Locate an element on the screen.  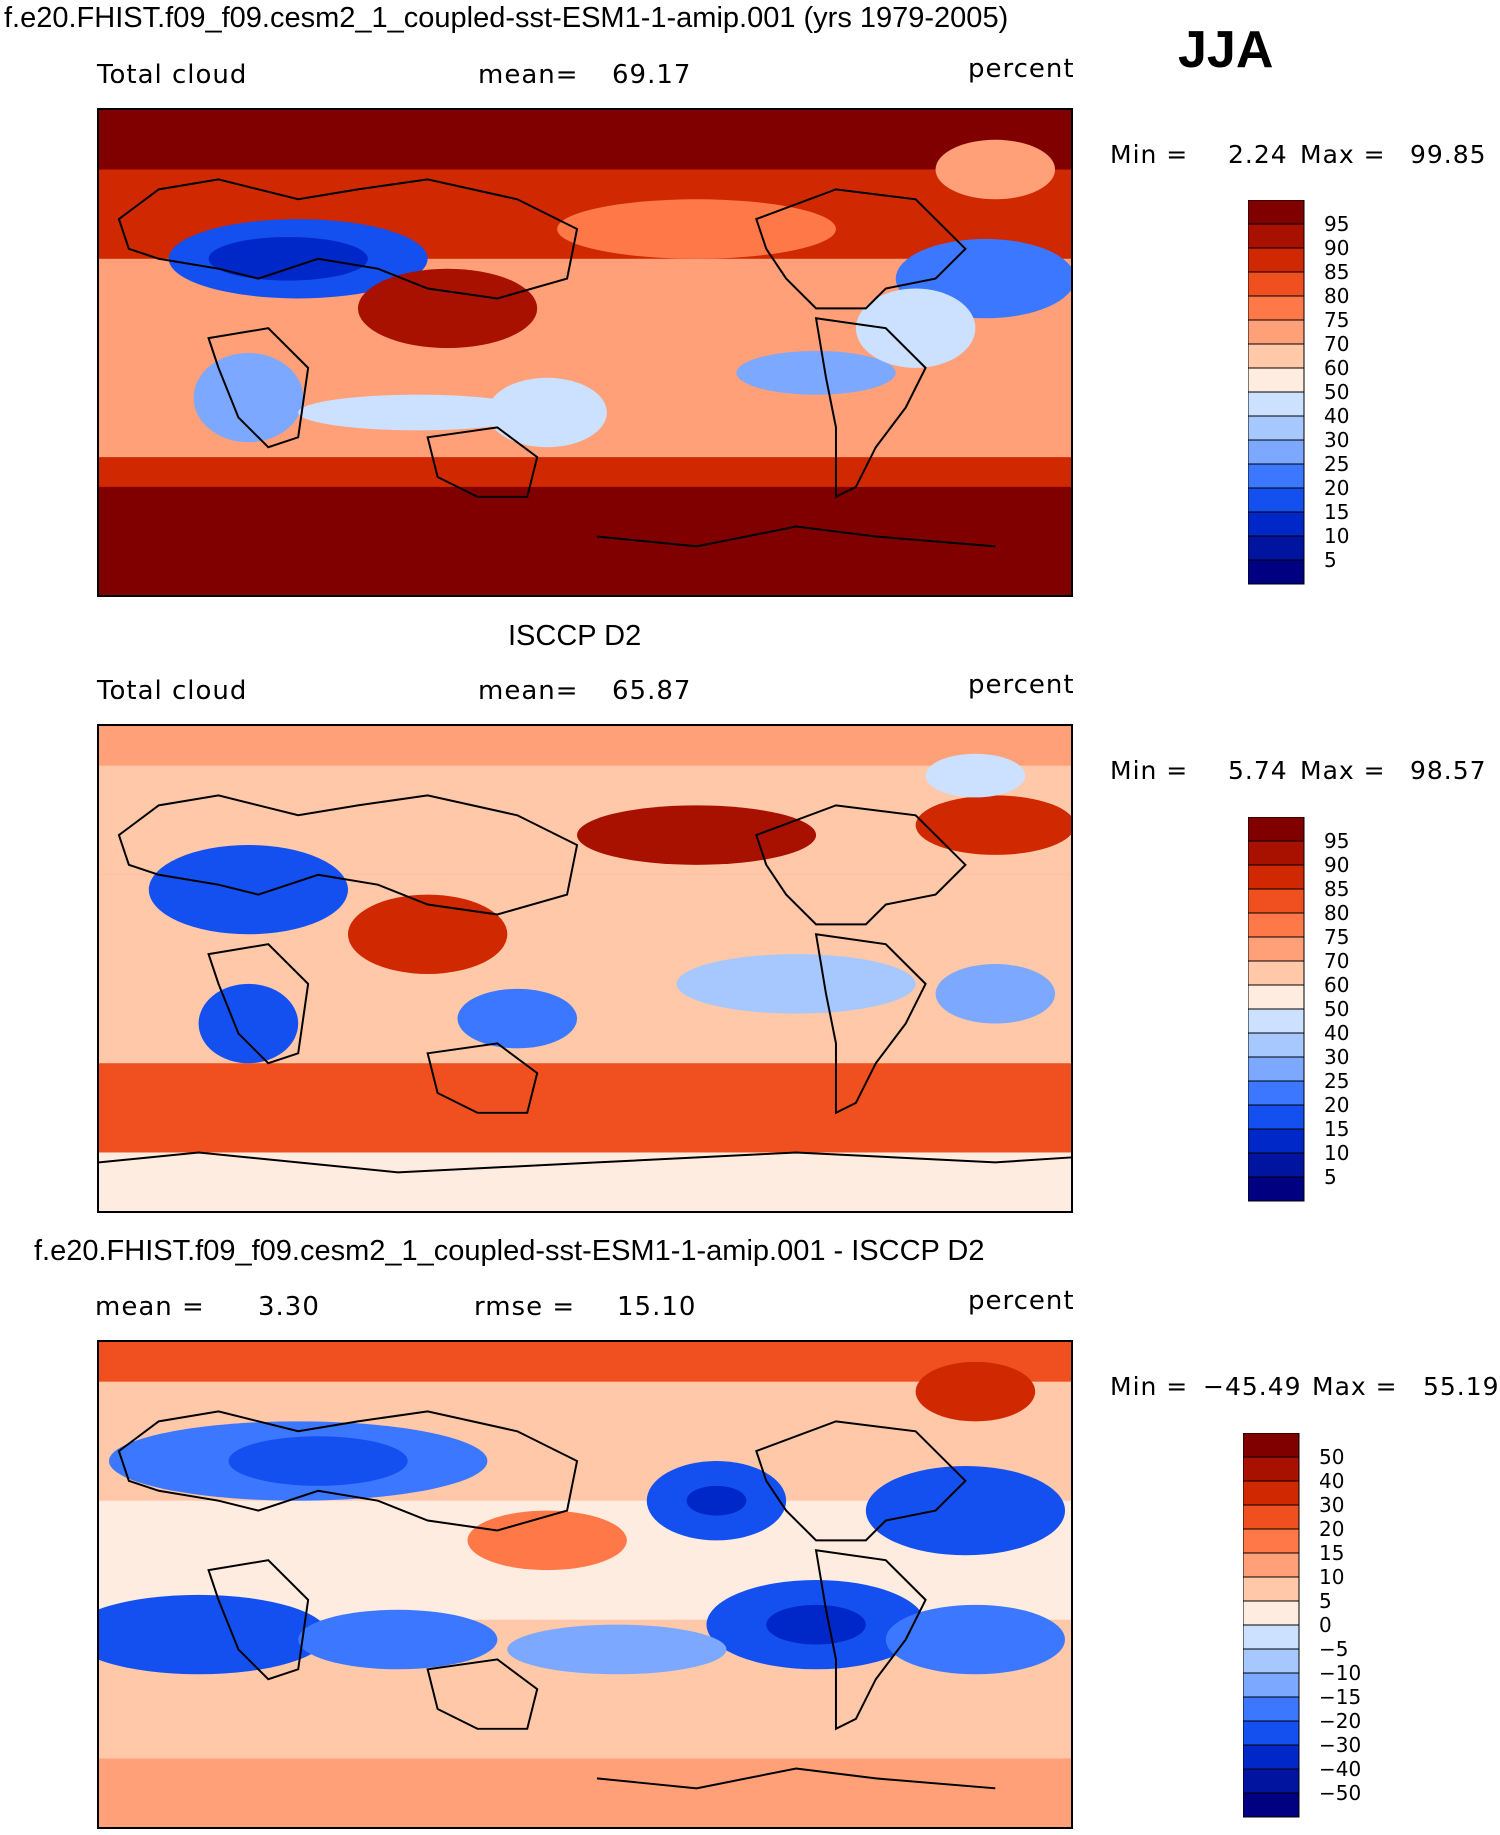
panel2-title: ISCCP D2 is located at coordinates (575, 636).